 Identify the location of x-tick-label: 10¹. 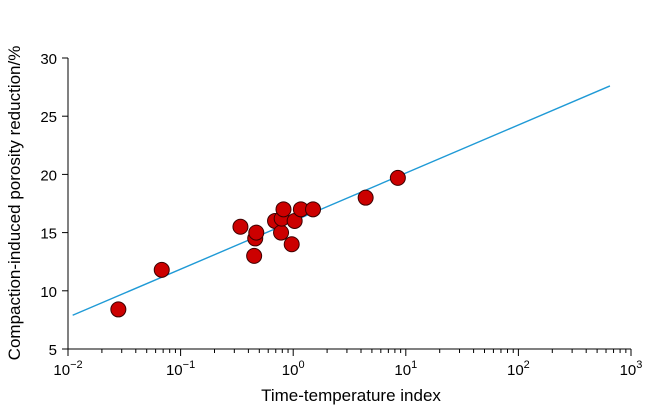
(405, 369).